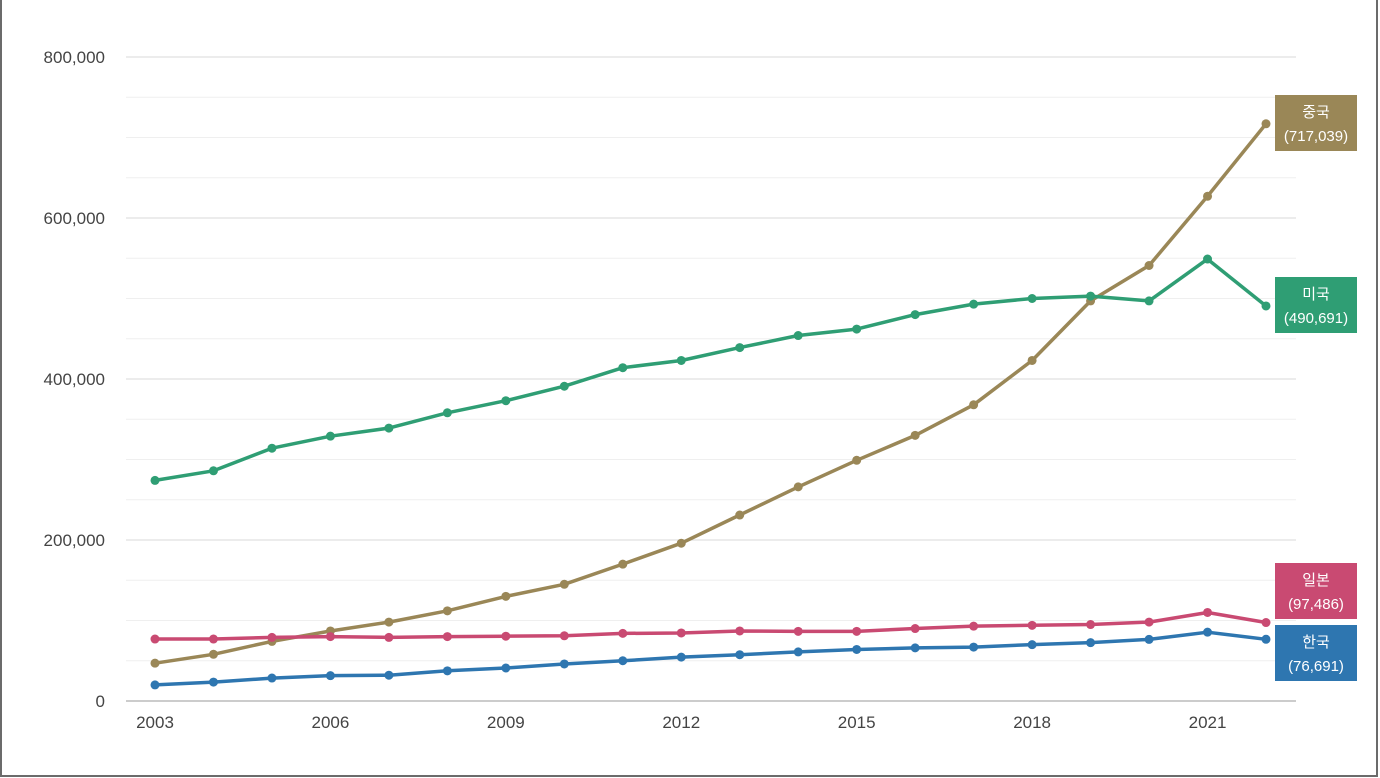 This screenshot has width=1380, height=778. Describe the element at coordinates (1208, 722) in the screenshot. I see `x-tick-label: 2021` at that location.